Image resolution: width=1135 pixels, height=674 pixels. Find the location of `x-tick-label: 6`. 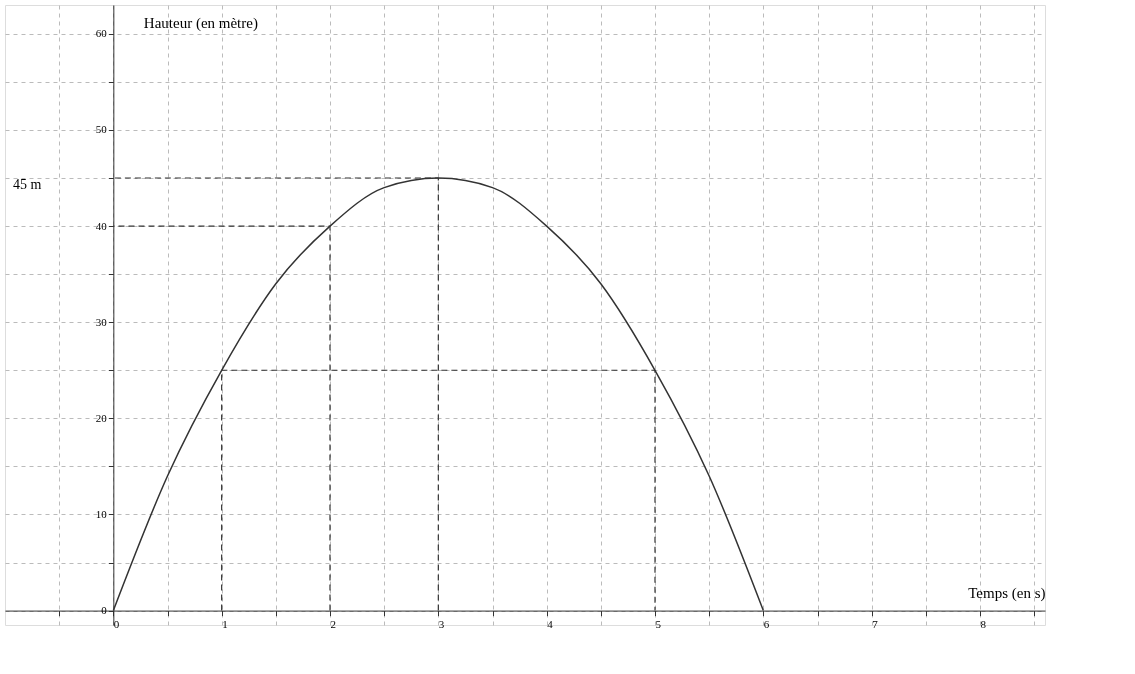

x-tick-label: 6 is located at coordinates (766, 624).